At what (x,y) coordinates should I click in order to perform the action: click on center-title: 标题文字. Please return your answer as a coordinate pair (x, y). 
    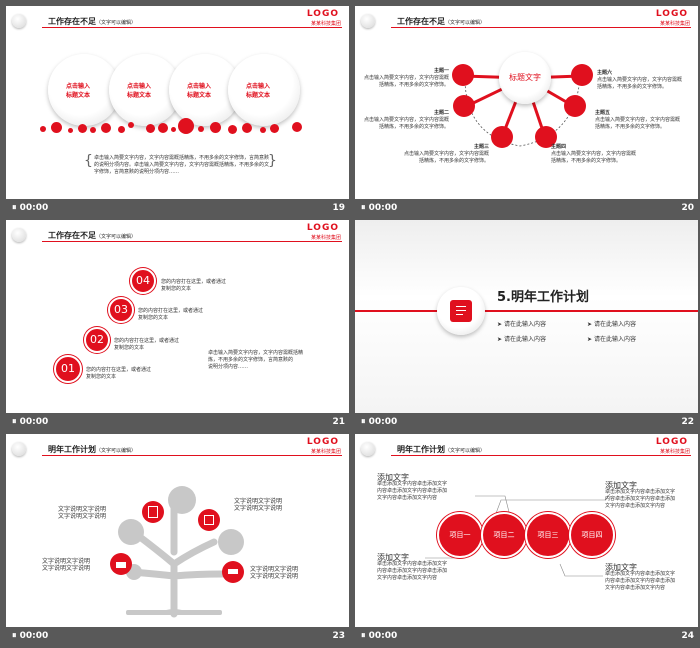
    Looking at the image, I should click on (525, 77).